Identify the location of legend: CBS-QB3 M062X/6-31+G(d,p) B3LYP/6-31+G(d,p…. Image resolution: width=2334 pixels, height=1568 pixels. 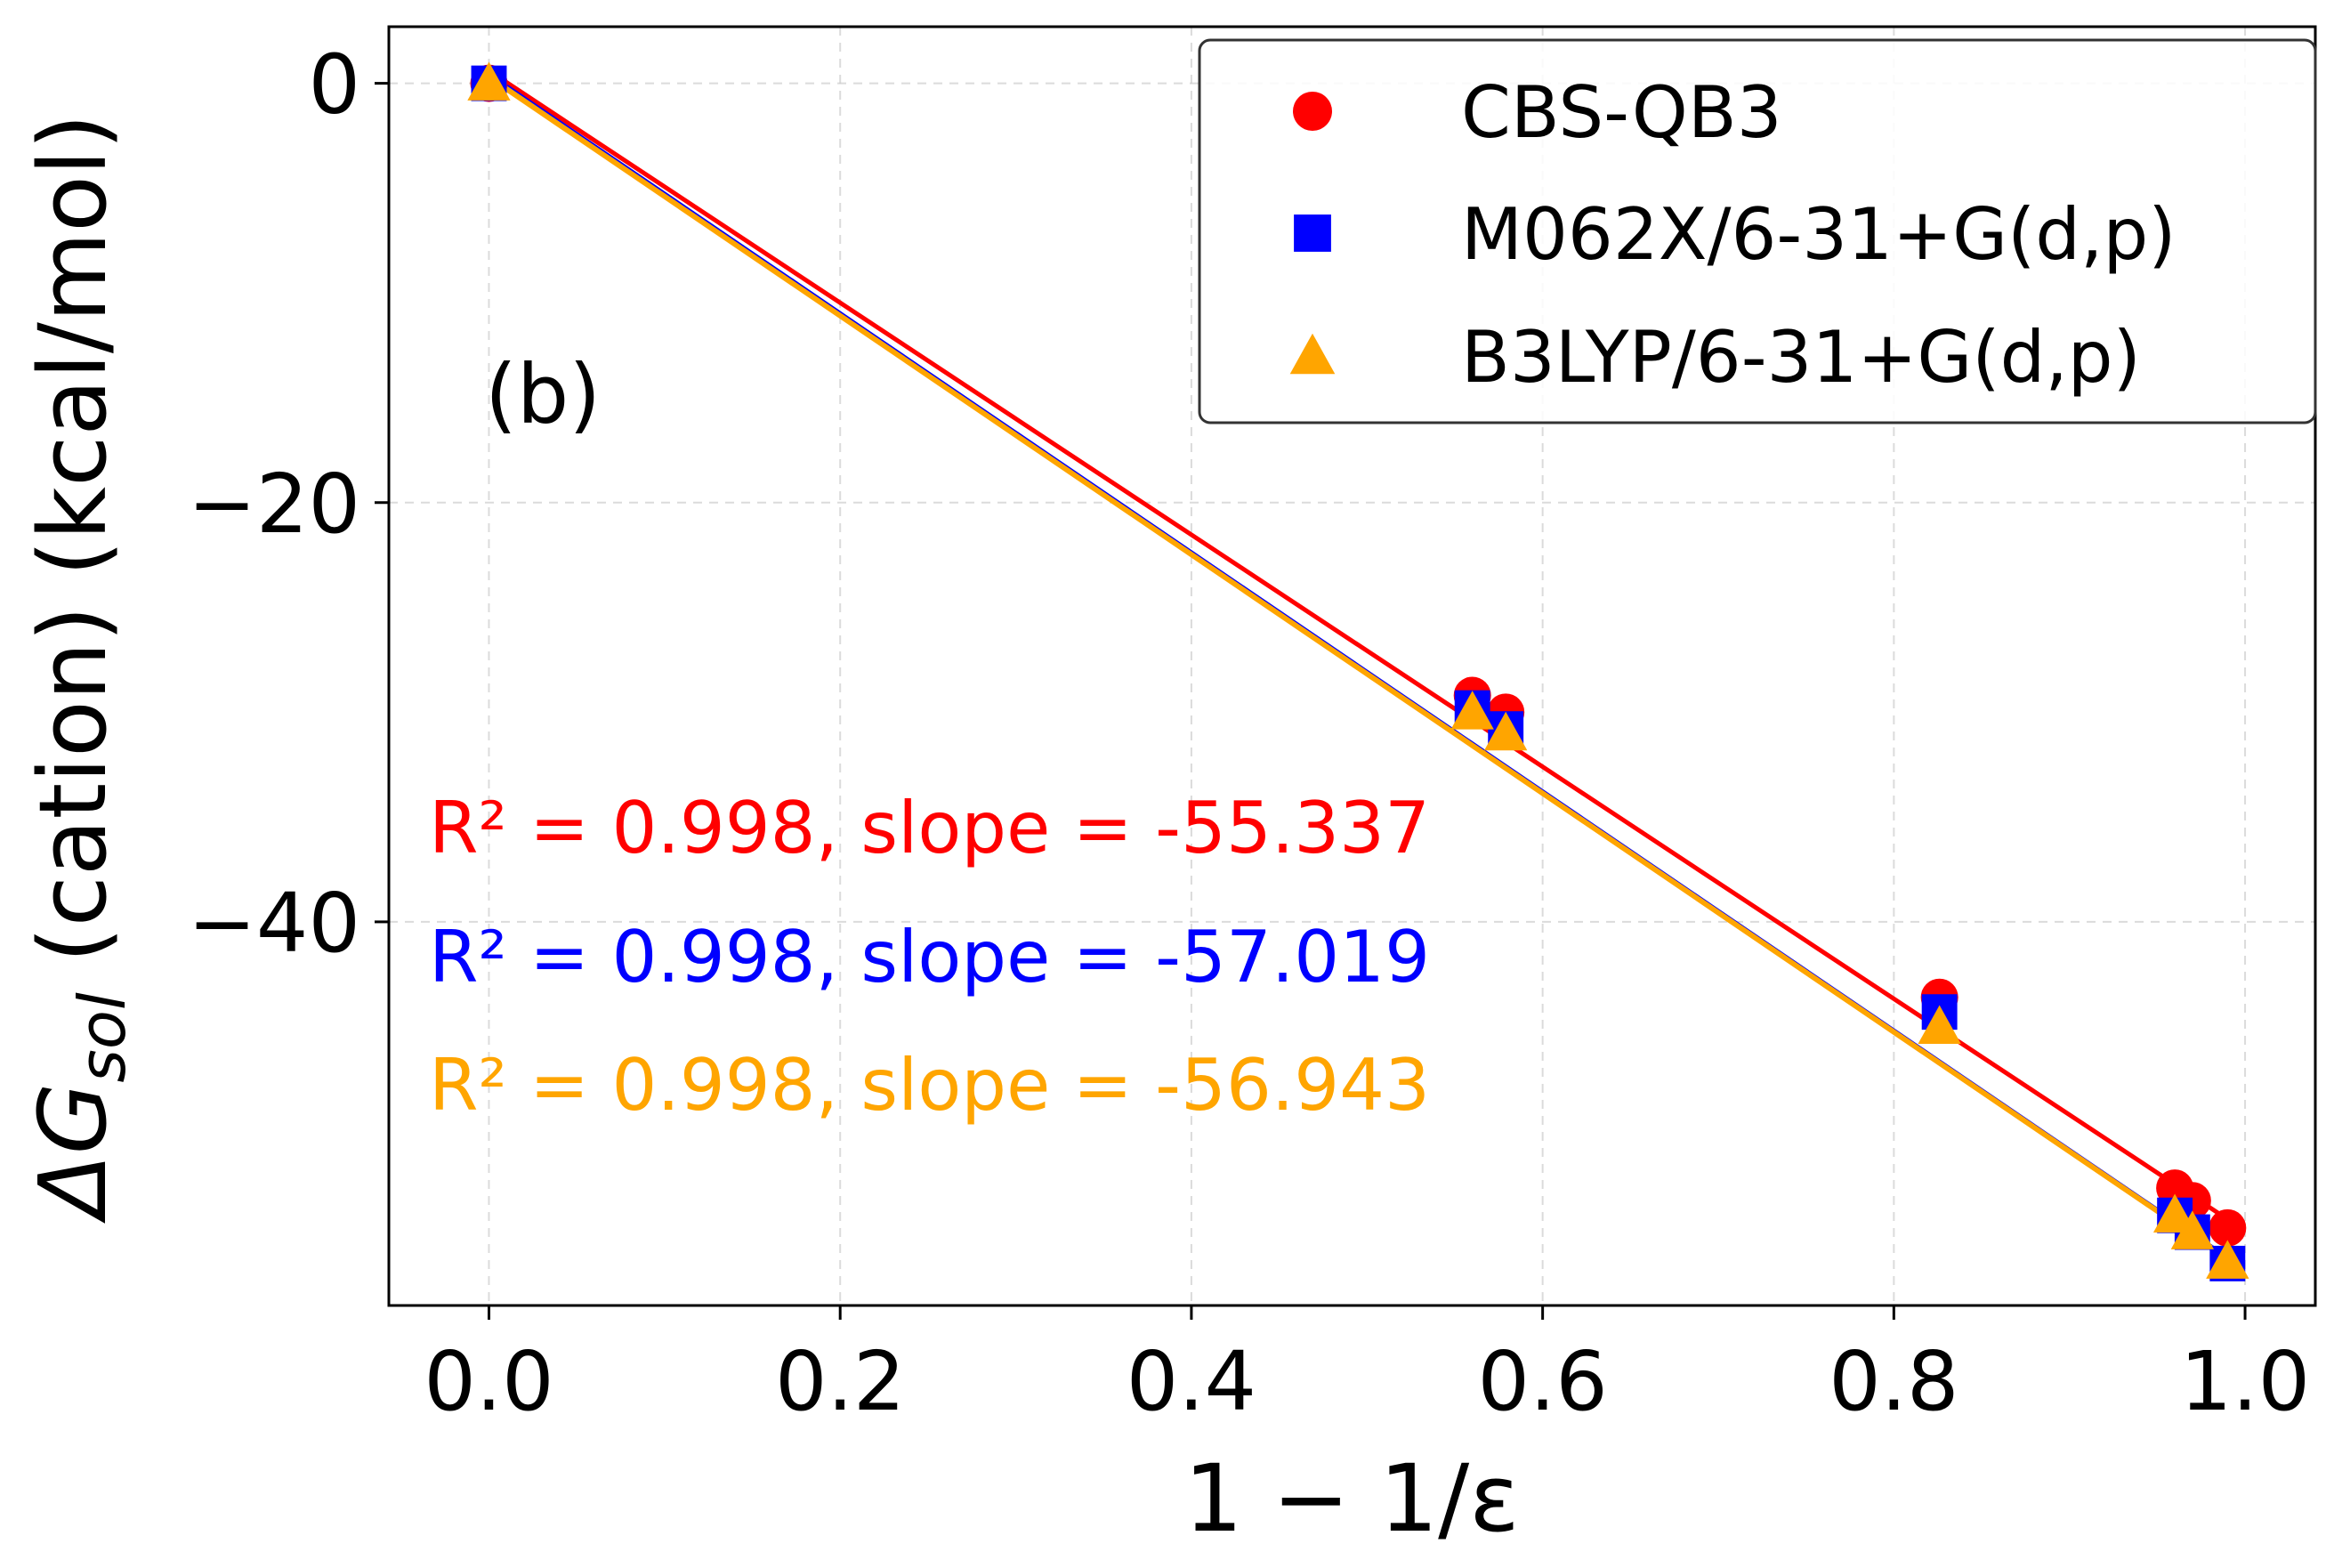
(1757, 231).